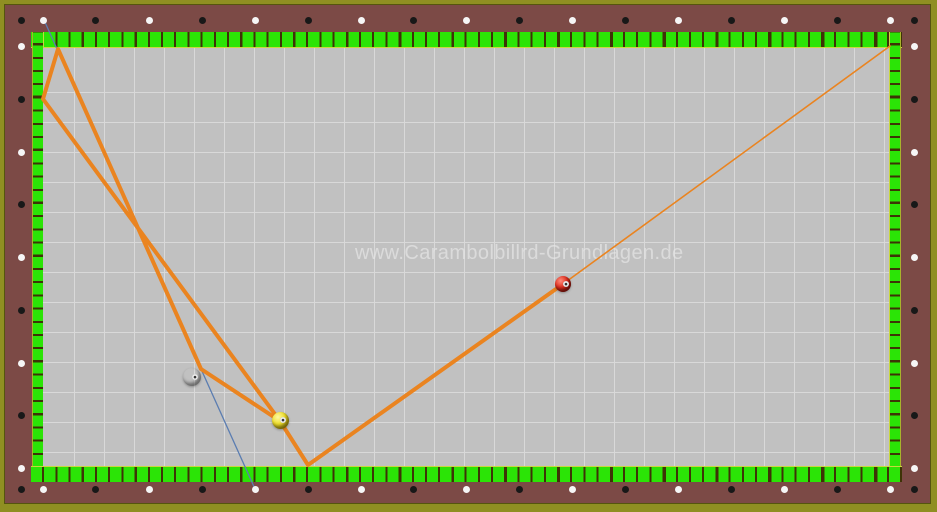  What do you see at coordinates (519, 253) in the screenshot?
I see `watermark: www.Carambolbillrd-Grundlagen.de` at bounding box center [519, 253].